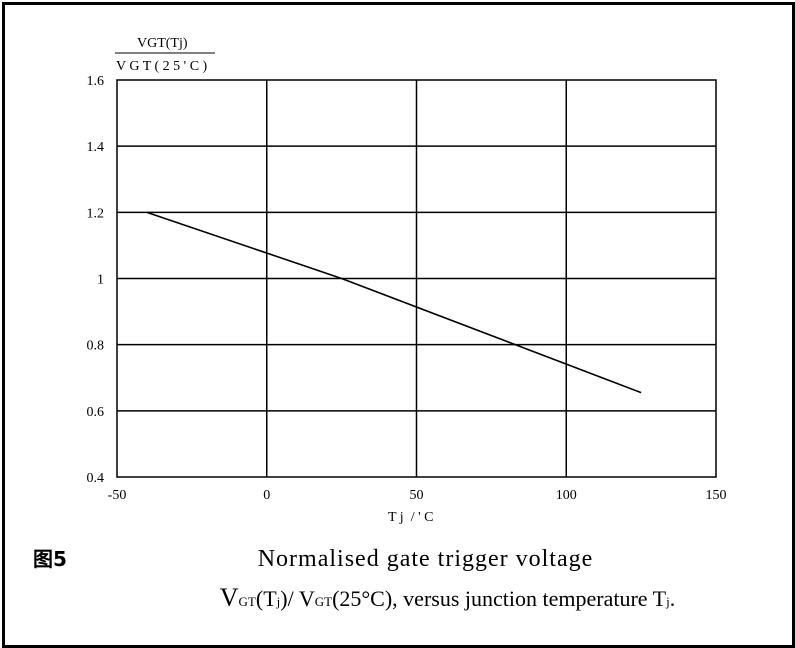 The height and width of the screenshot is (648, 795). I want to click on y-tick-labels: 0.4 0.6 0.8 1 1.2 1.4 1.6, so click(96, 280).